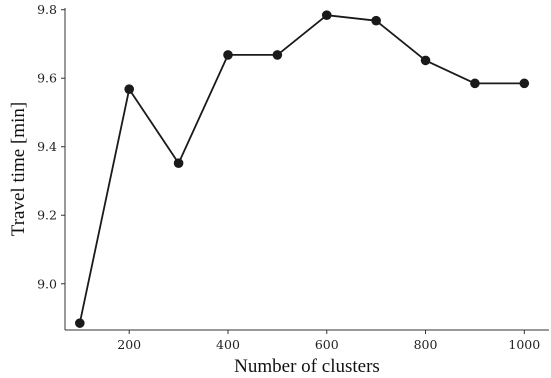  Describe the element at coordinates (47, 78) in the screenshot. I see `y-tick-label: 9.6` at that location.